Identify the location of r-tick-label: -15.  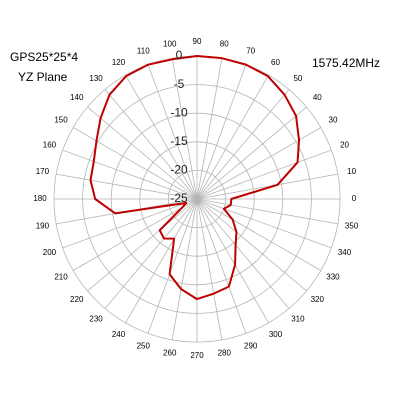
(179, 141).